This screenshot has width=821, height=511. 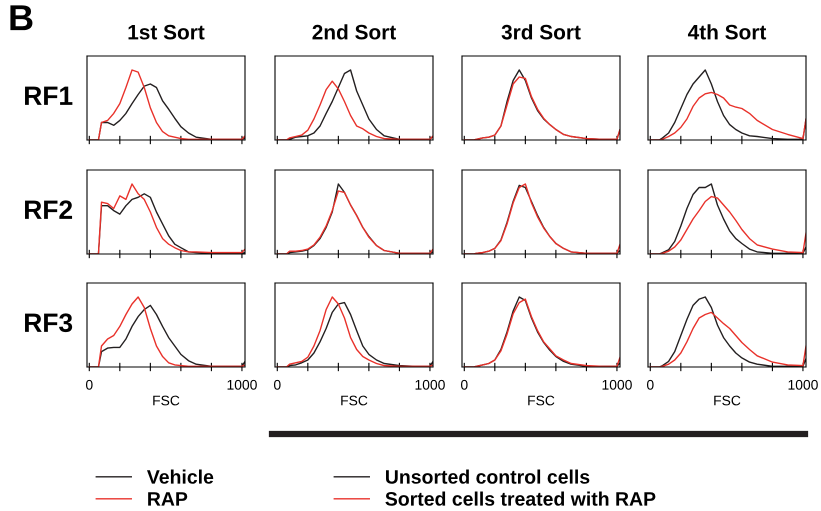 What do you see at coordinates (520, 499) in the screenshot?
I see `legend-label: Sorted cells treated with RAP` at bounding box center [520, 499].